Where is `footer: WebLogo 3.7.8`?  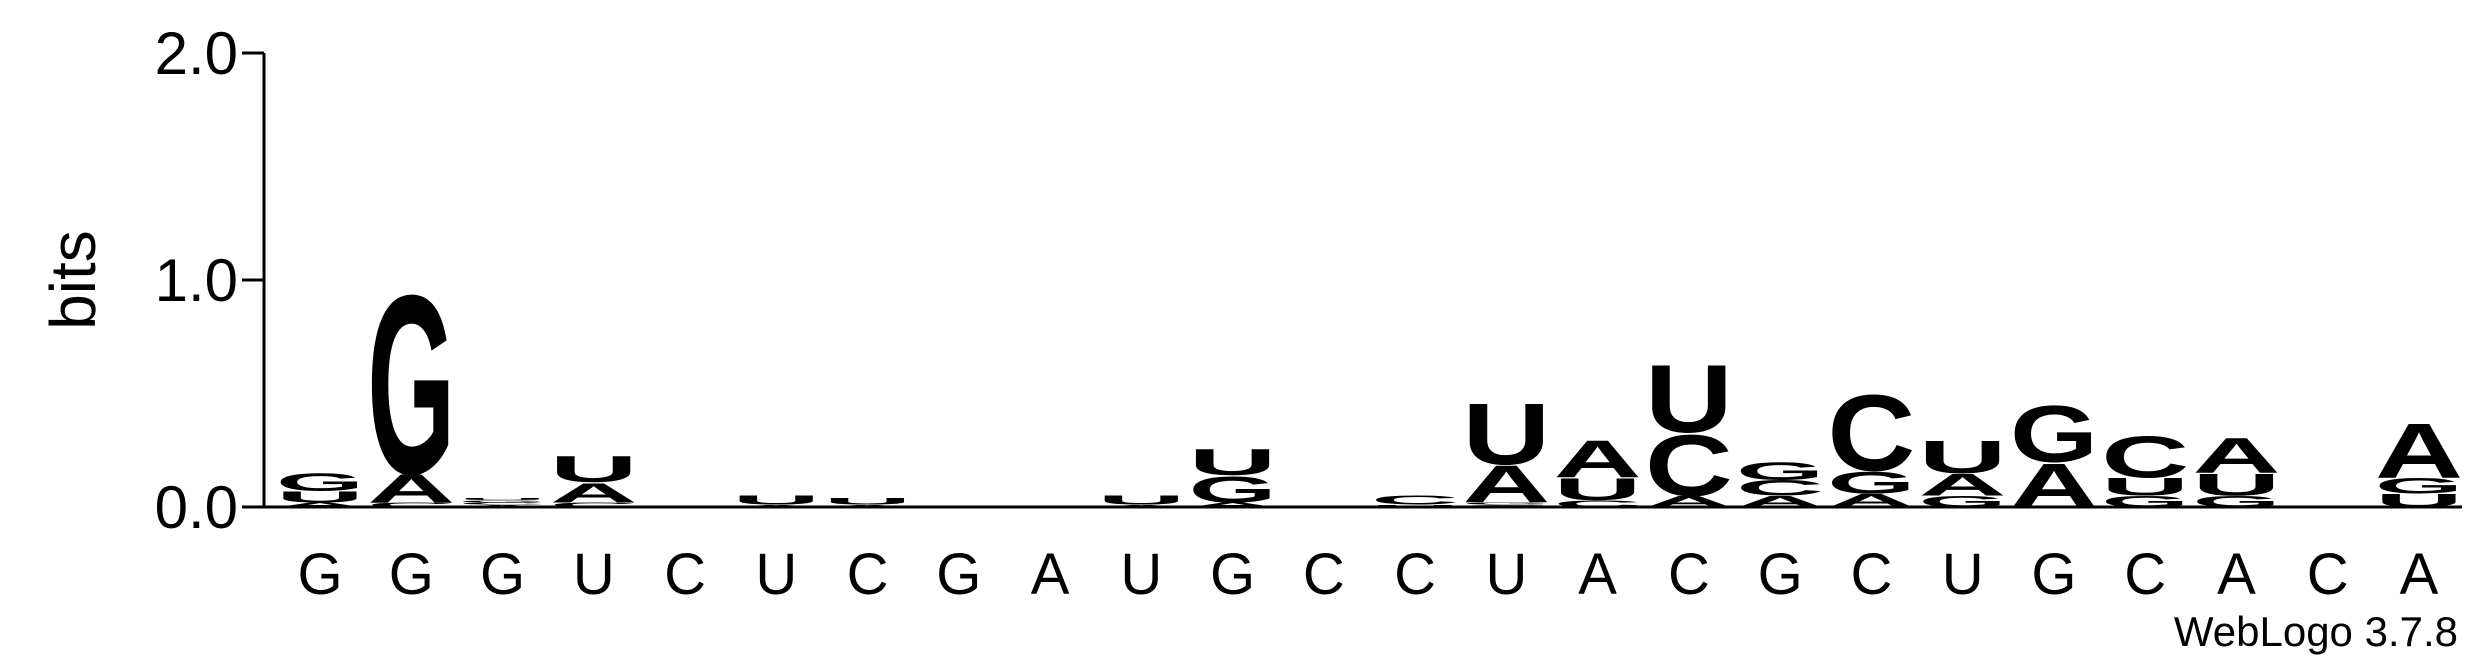 footer: WebLogo 3.7.8 is located at coordinates (2316, 631).